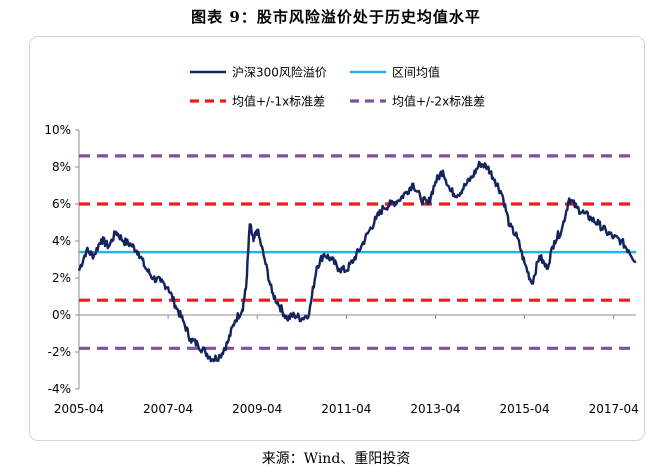 The width and height of the screenshot is (672, 475). What do you see at coordinates (168, 409) in the screenshot?
I see `x-tick-label: 2007-04` at bounding box center [168, 409].